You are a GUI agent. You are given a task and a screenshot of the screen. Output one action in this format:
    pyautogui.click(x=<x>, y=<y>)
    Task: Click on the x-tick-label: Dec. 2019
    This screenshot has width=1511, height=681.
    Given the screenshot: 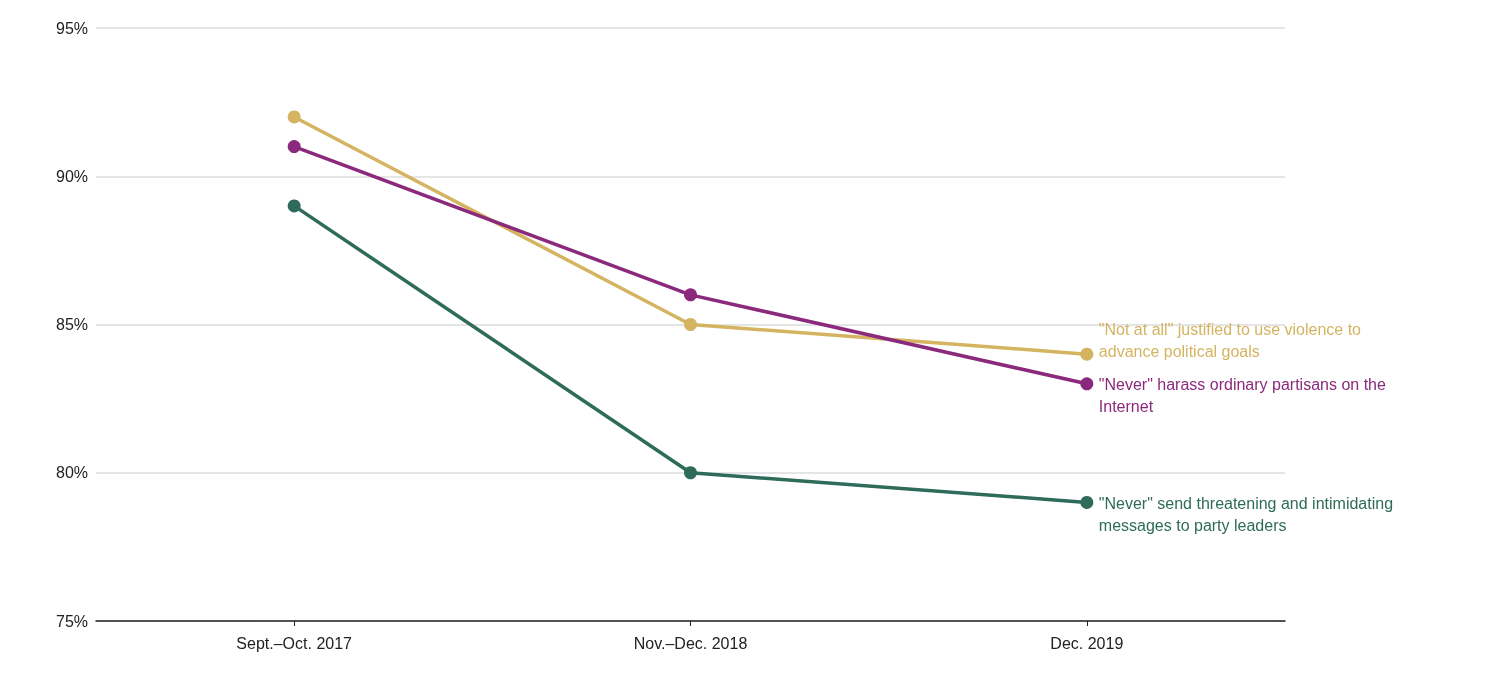 What is the action you would take?
    pyautogui.click(x=1087, y=643)
    